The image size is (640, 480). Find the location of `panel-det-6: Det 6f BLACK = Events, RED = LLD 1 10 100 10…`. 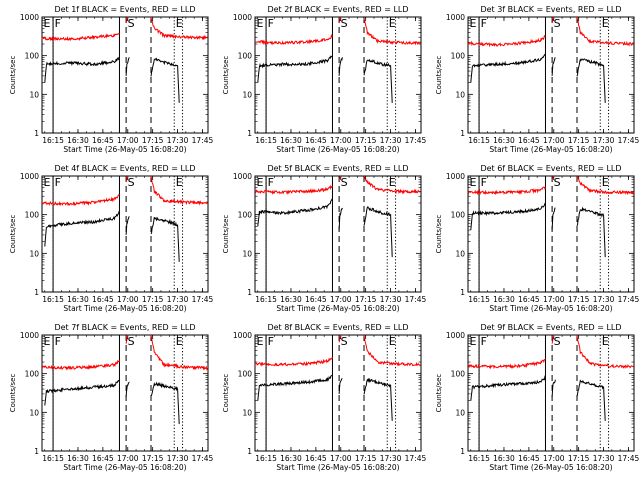

panel-det-6: Det 6f BLACK = Events, RED = LLD 1 10 100 10… is located at coordinates (537, 238).